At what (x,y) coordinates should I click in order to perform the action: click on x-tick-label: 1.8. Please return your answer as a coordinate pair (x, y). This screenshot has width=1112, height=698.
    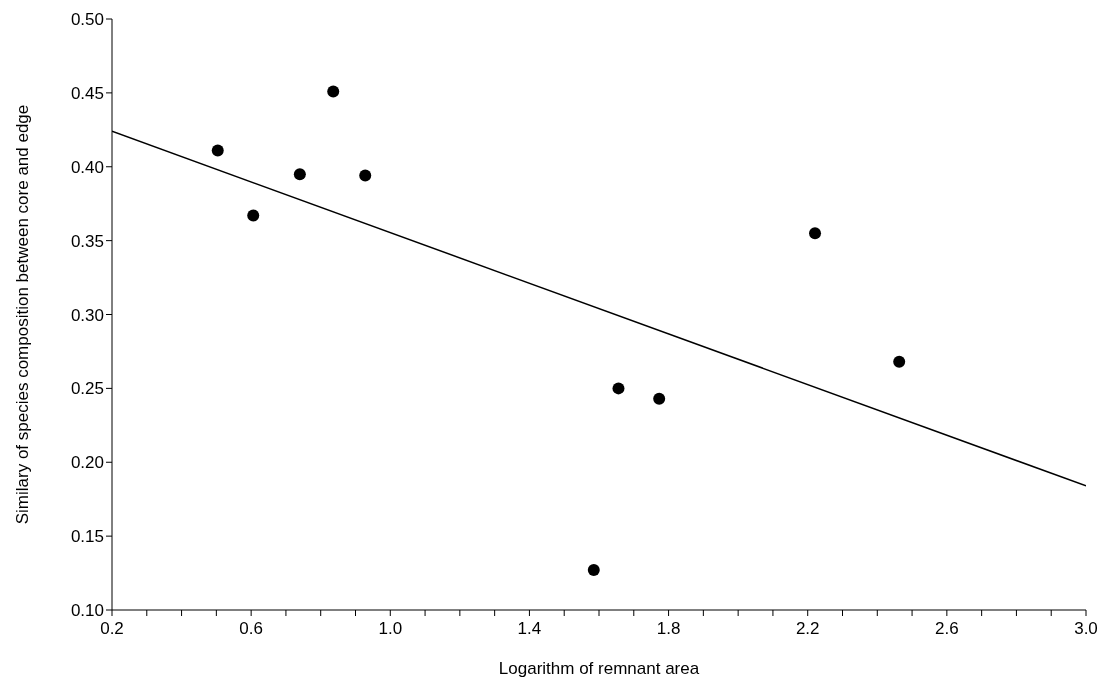
    Looking at the image, I should click on (668, 629).